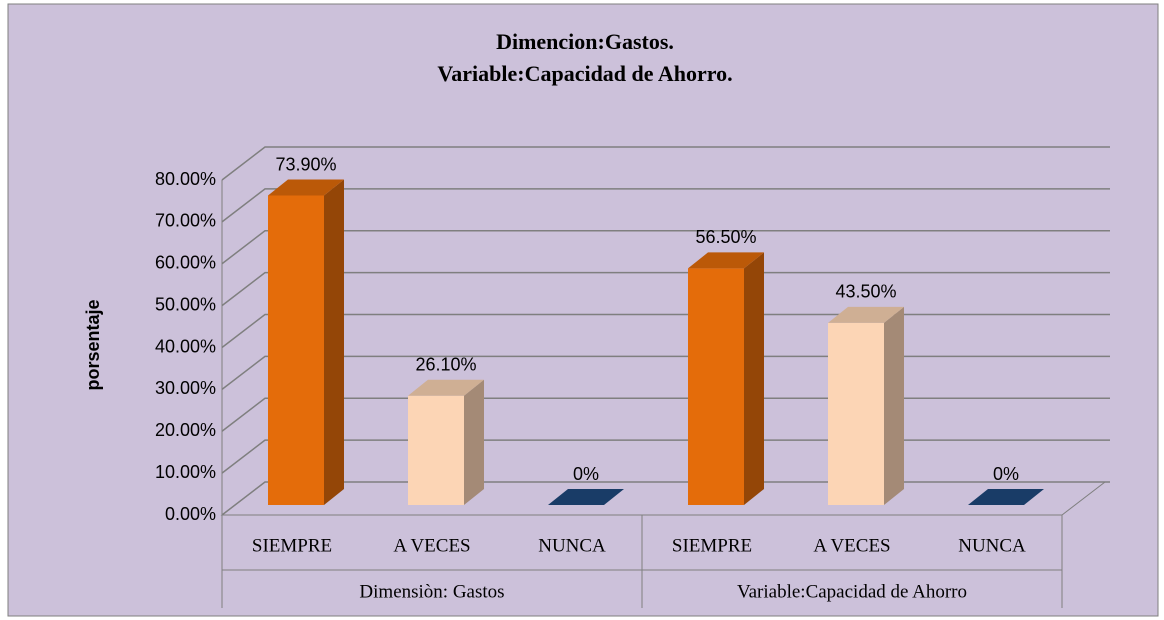 Image resolution: width=1164 pixels, height=620 pixels. I want to click on group-label: Dimensiòn: Gastos, so click(431, 591).